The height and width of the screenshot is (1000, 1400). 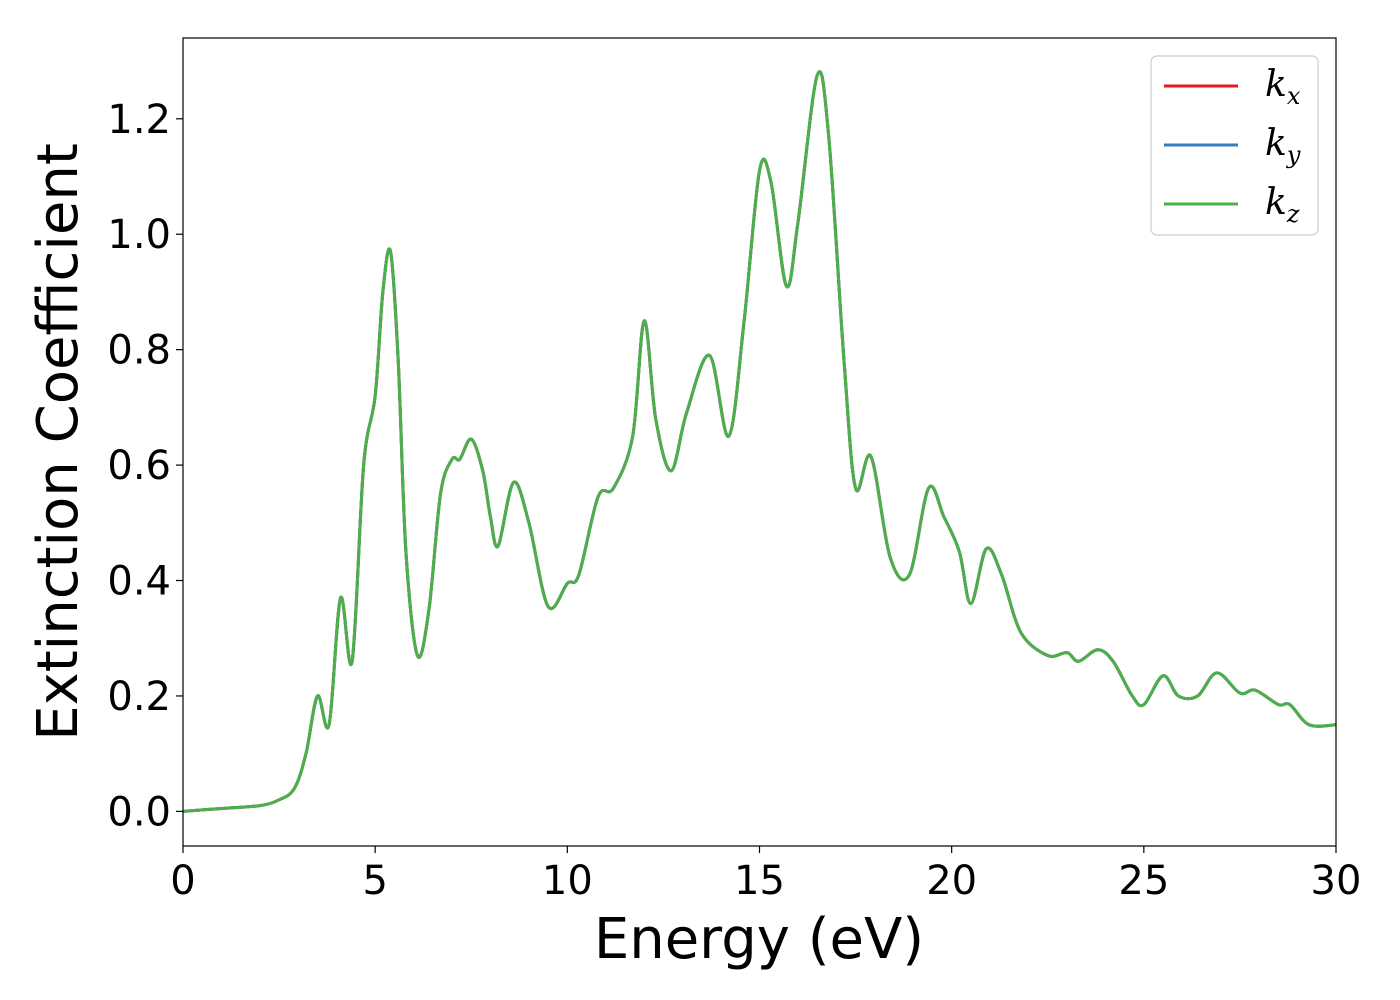 What do you see at coordinates (374, 881) in the screenshot?
I see `x-tick-label: 5` at bounding box center [374, 881].